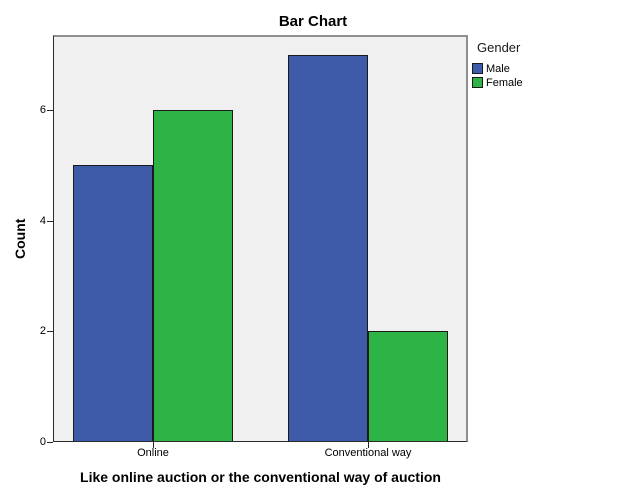 Image resolution: width=626 pixels, height=501 pixels. I want to click on legend-item-female: Female, so click(497, 82).